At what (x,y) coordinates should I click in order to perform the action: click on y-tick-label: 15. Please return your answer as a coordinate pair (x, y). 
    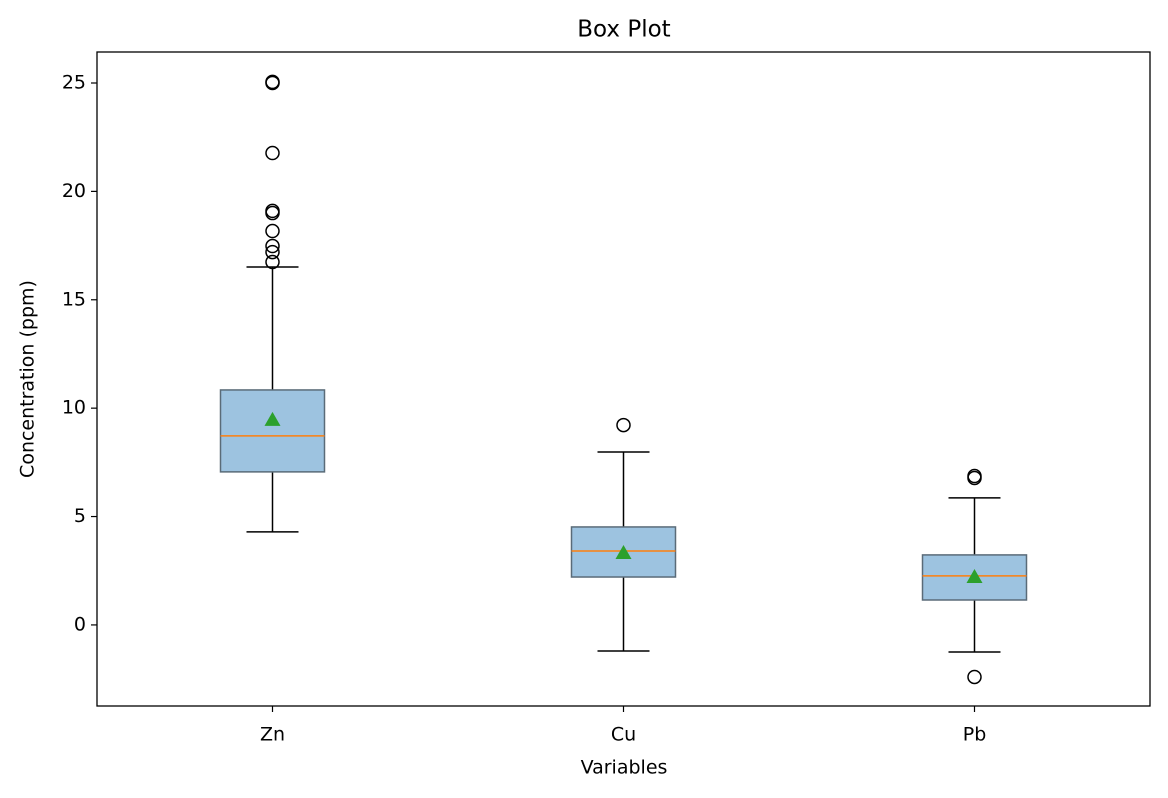
    Looking at the image, I should click on (74, 299).